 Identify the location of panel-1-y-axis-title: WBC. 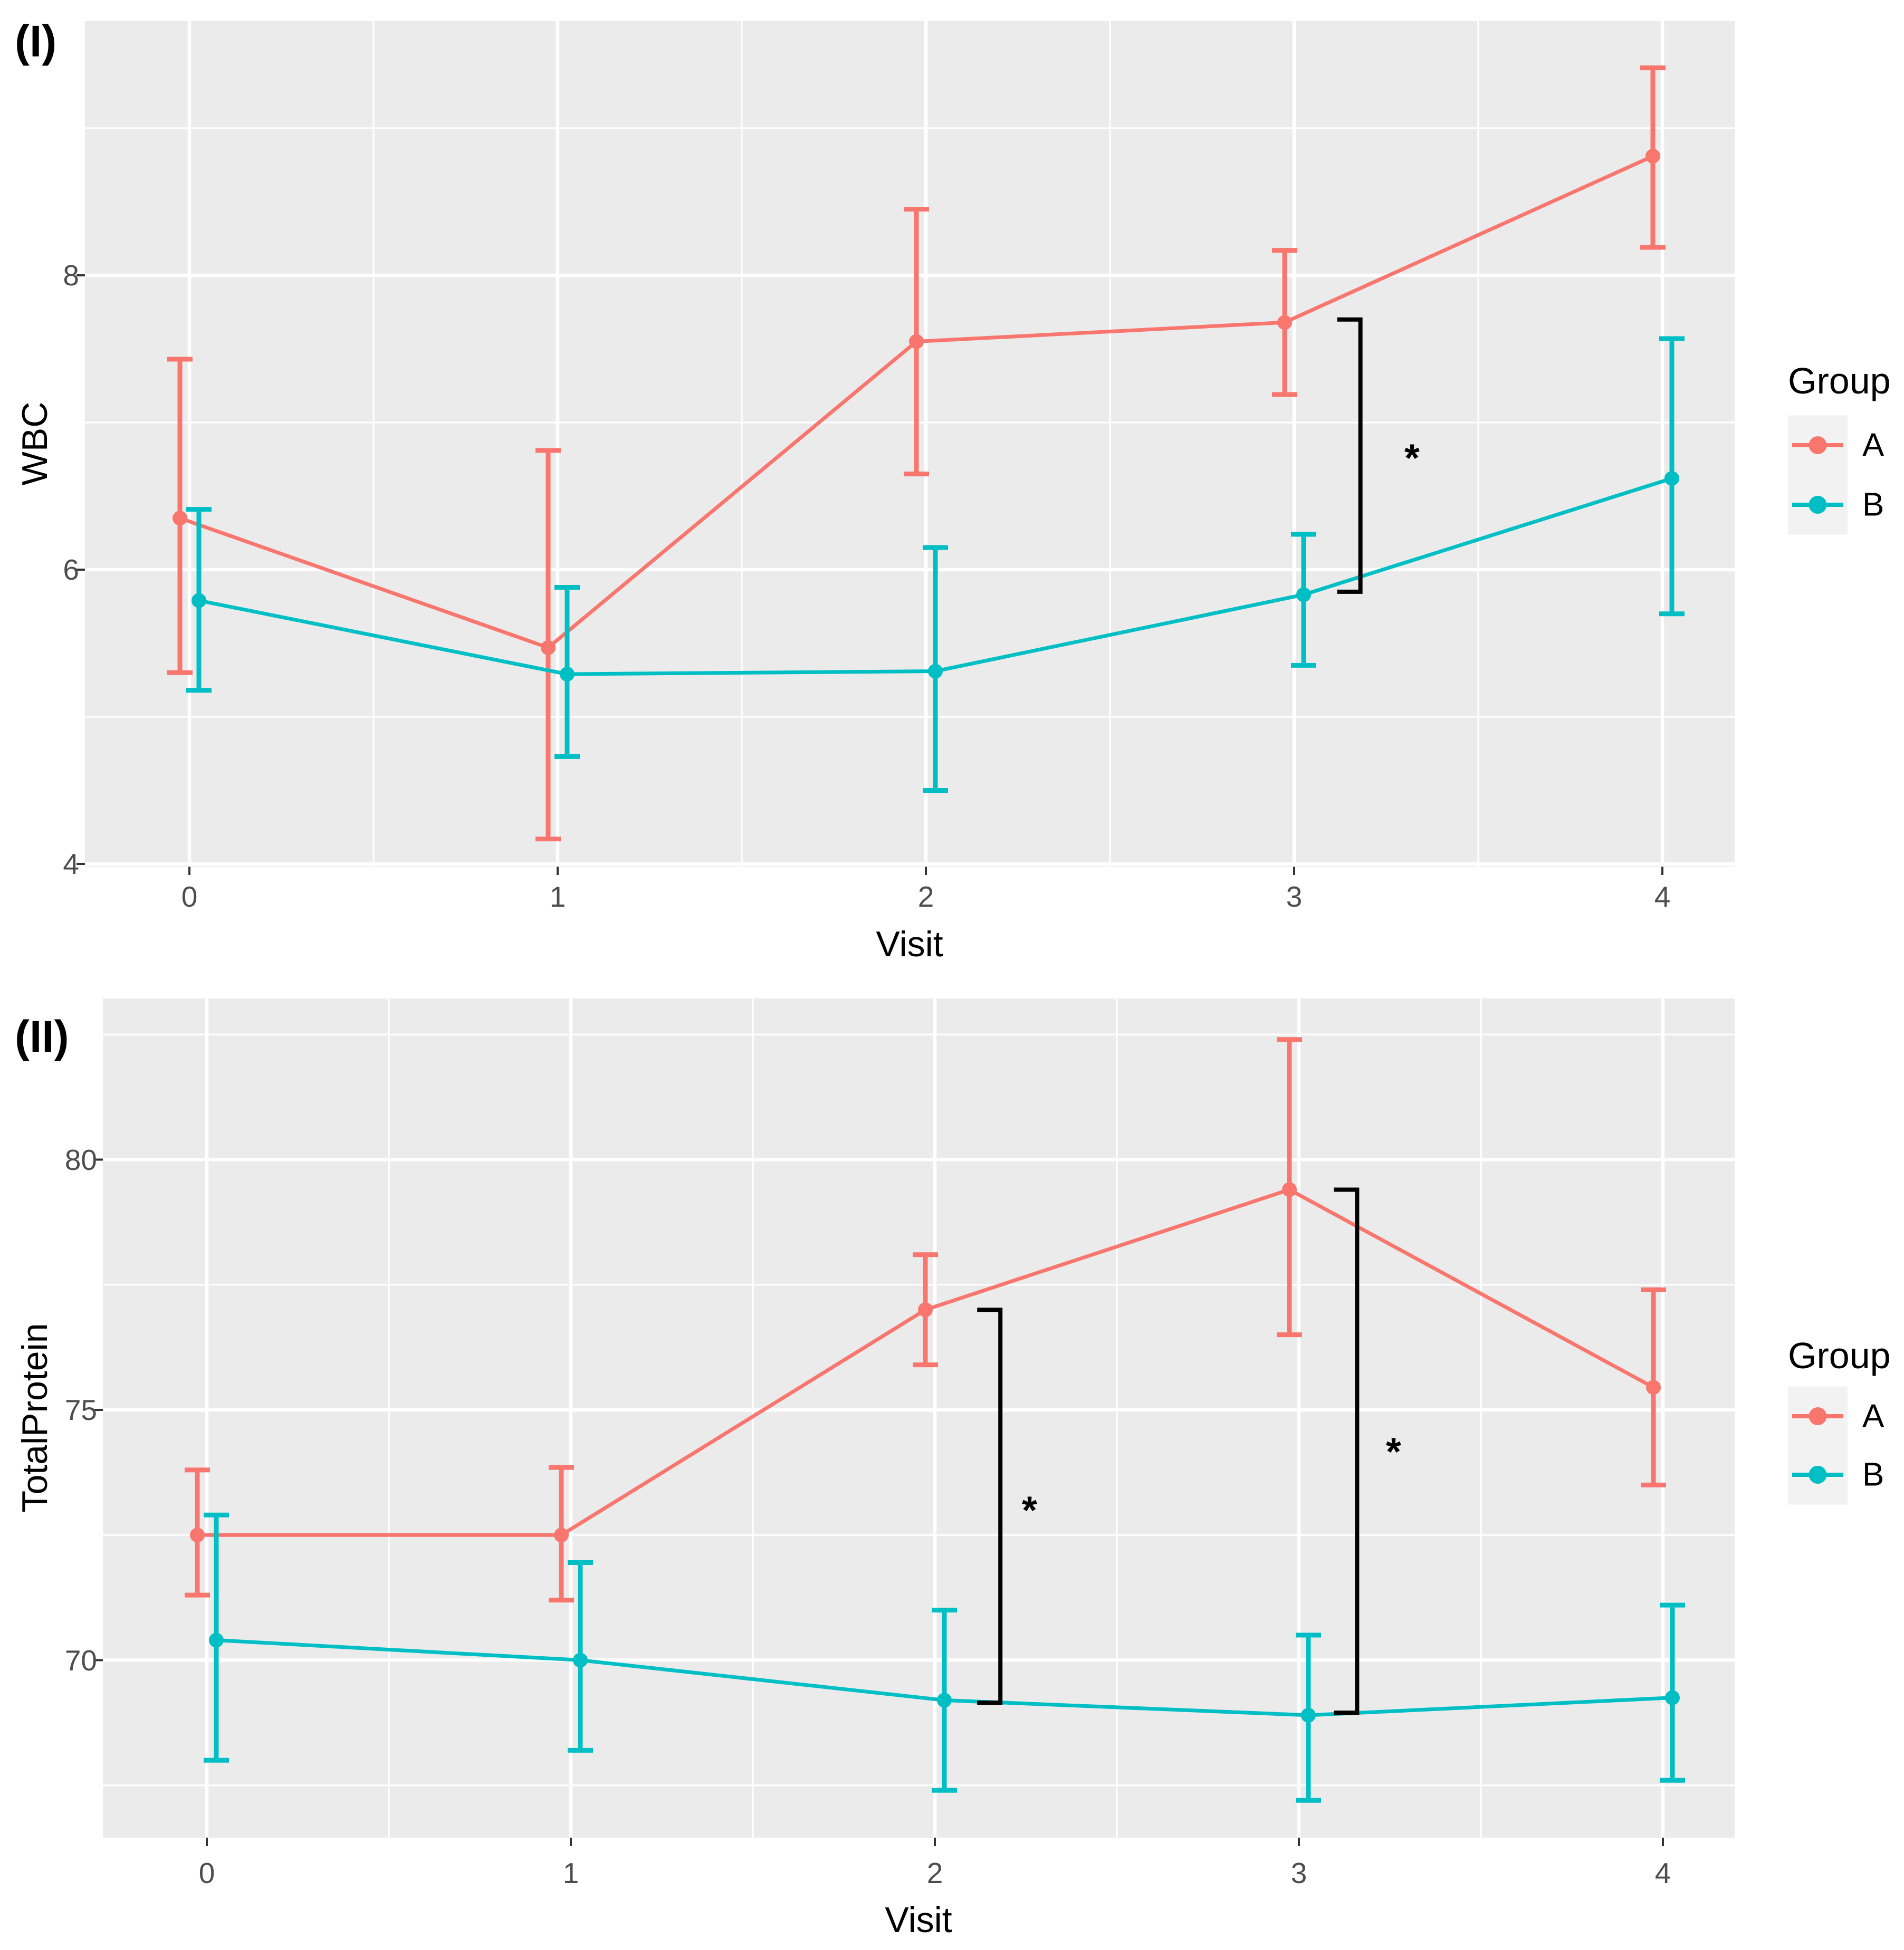
(35, 443).